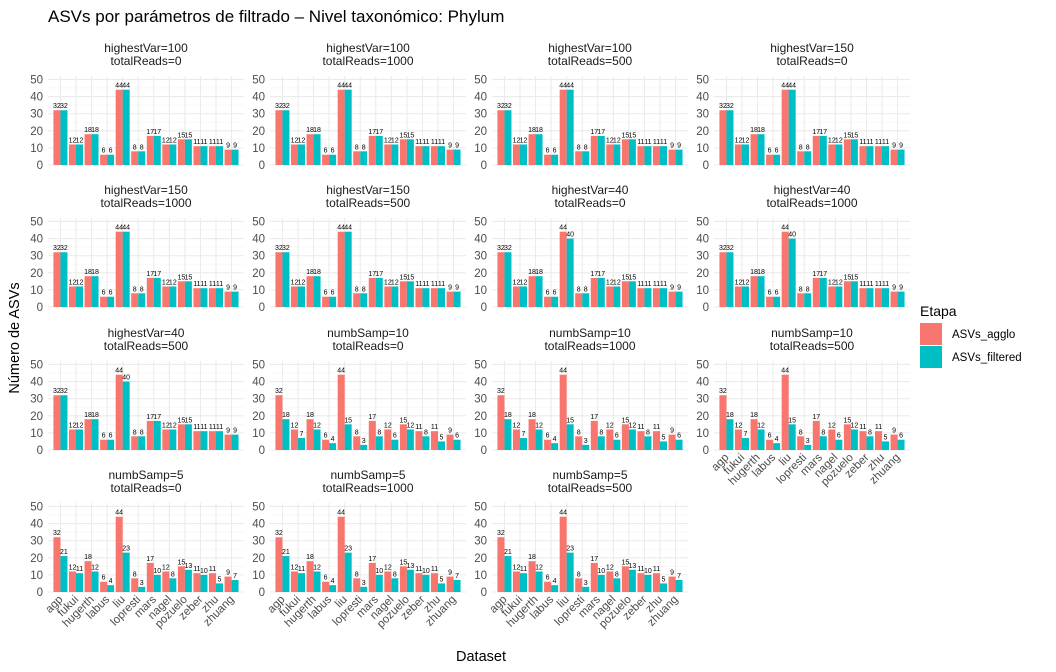 The image size is (1056, 672). I want to click on bar-label-filtered: 21, so click(64, 552).